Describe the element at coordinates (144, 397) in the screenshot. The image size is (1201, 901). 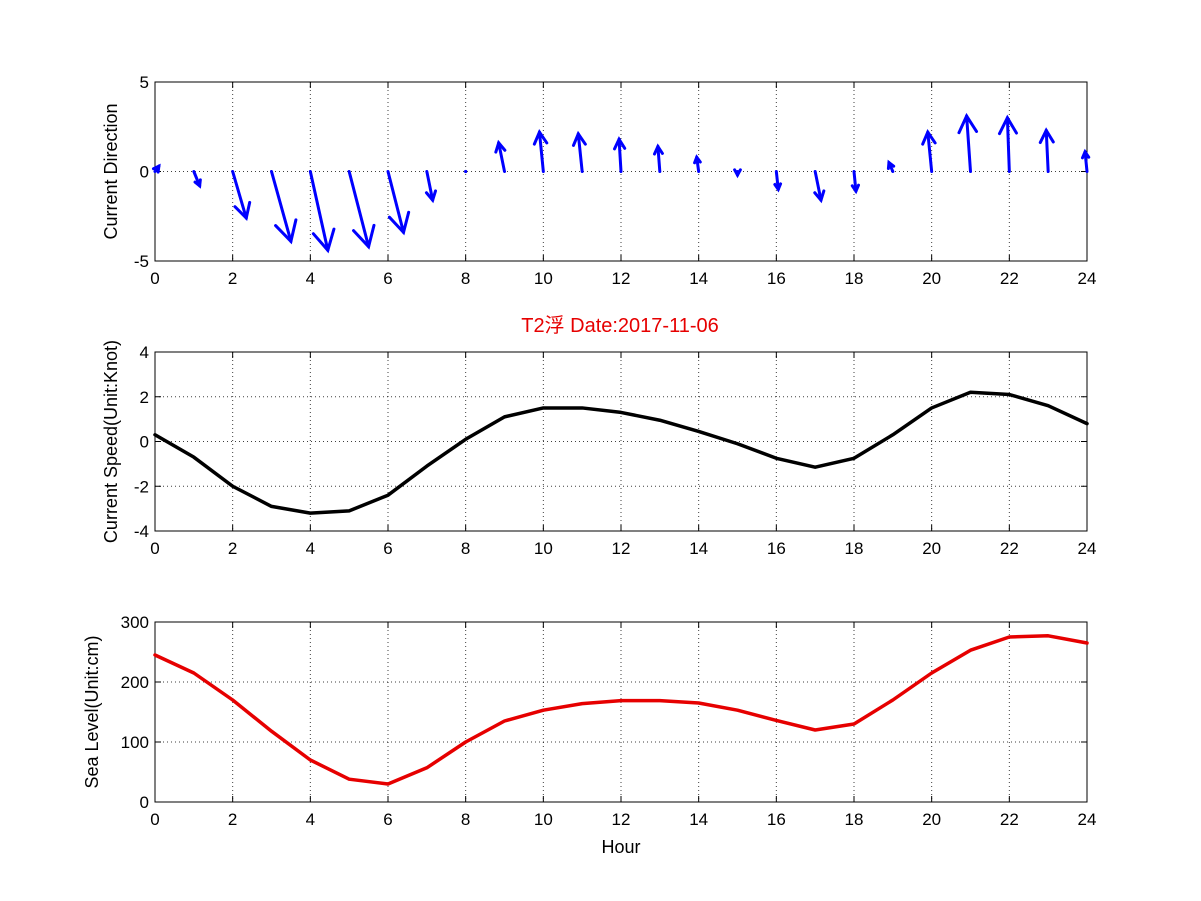
I see `y-tick-label: 2` at that location.